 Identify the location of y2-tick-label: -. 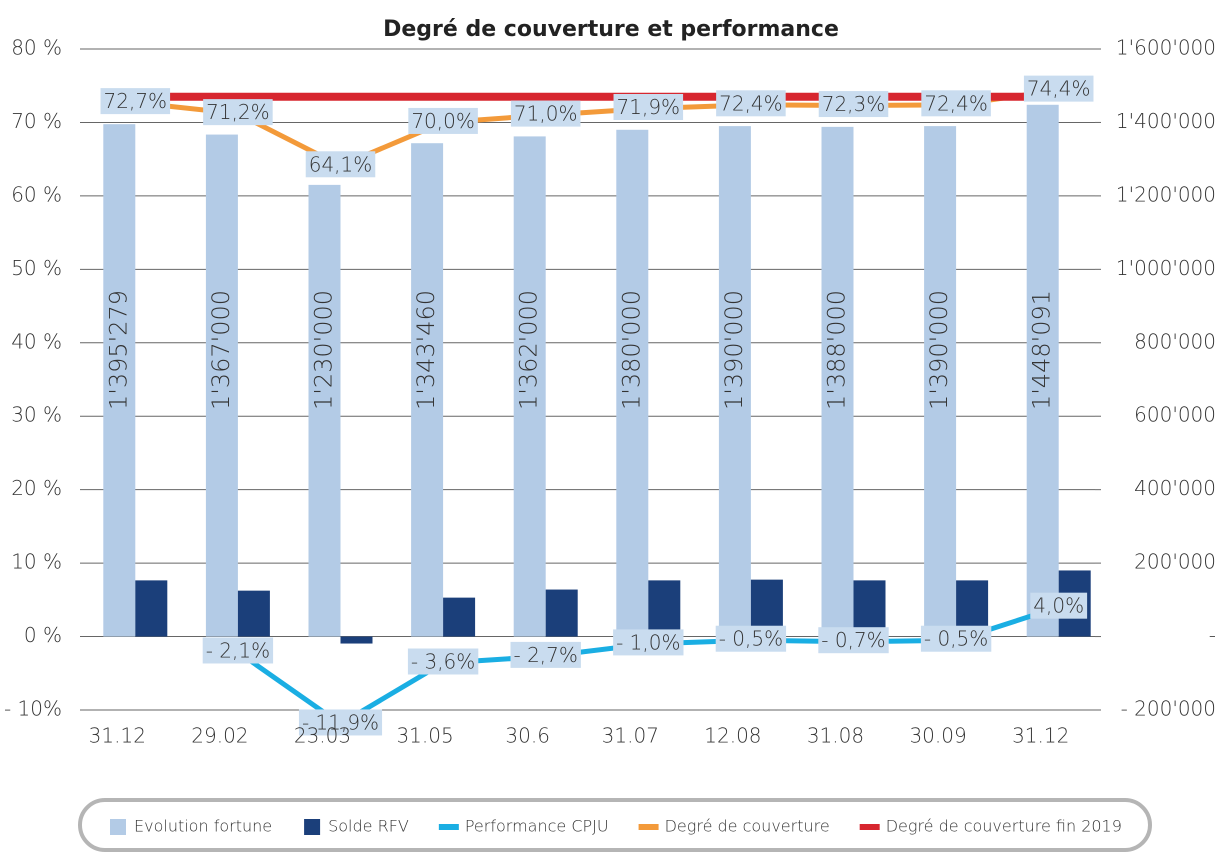
(1212, 635).